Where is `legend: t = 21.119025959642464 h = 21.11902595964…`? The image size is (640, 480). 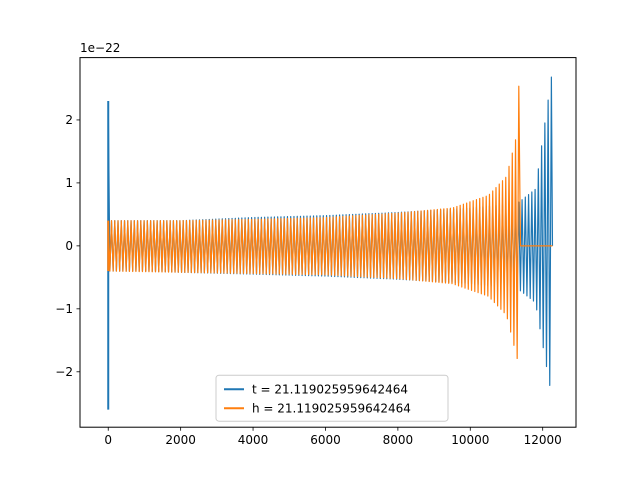 legend: t = 21.119025959642464 h = 21.11902595964… is located at coordinates (332, 398).